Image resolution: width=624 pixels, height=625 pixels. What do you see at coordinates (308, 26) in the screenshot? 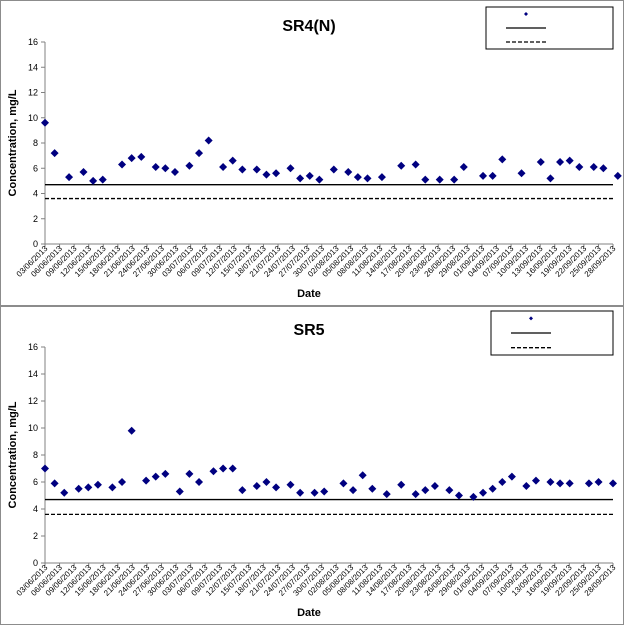
I see `chart-title: SR4(N)` at bounding box center [308, 26].